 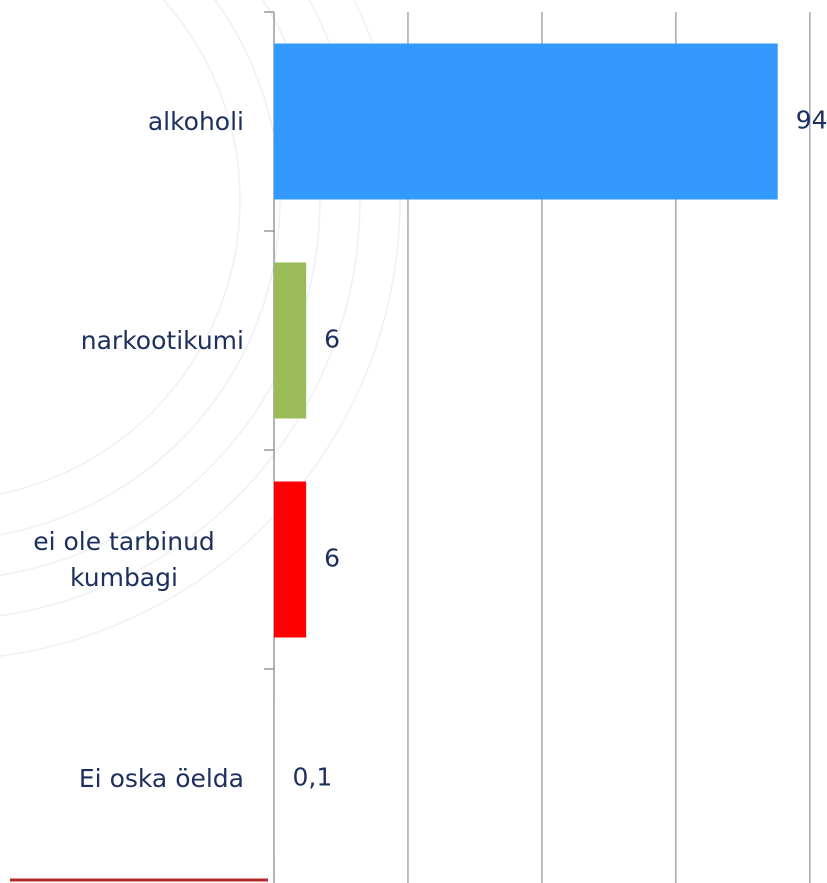 I want to click on value-label: 0,1, so click(x=313, y=777).